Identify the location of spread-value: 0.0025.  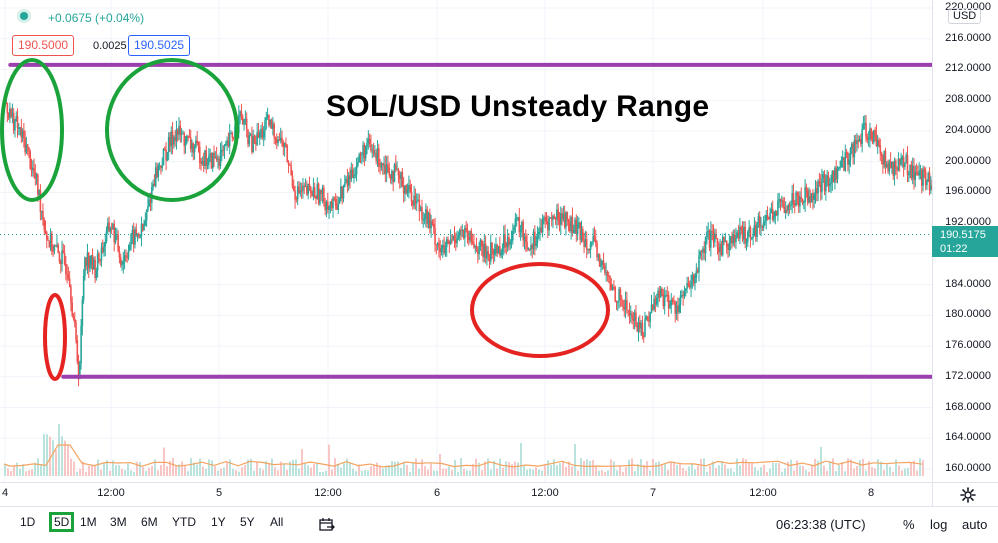
(110, 46).